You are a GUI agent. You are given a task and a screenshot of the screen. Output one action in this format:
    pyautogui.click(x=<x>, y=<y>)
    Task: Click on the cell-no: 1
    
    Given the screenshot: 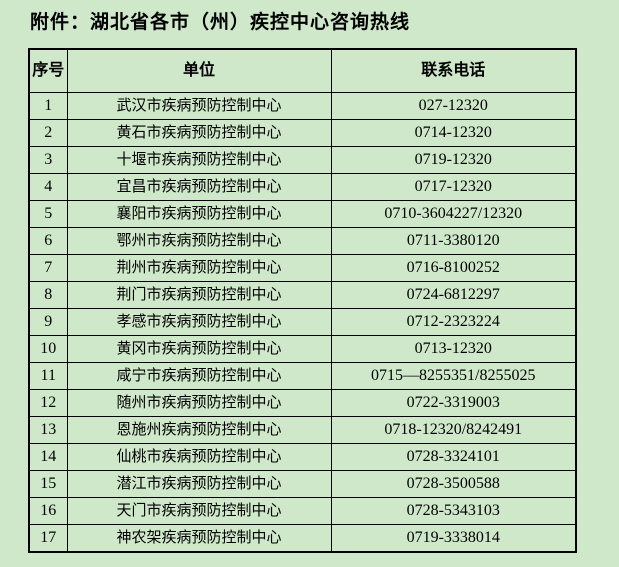 What is the action you would take?
    pyautogui.click(x=48, y=106)
    